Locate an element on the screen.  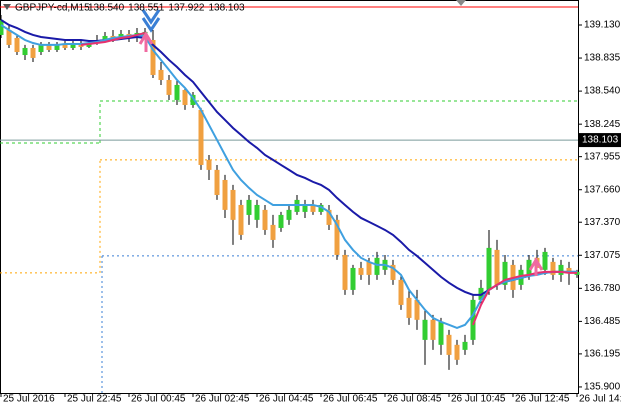
y-tick-label: 138.245 is located at coordinates (602, 124).